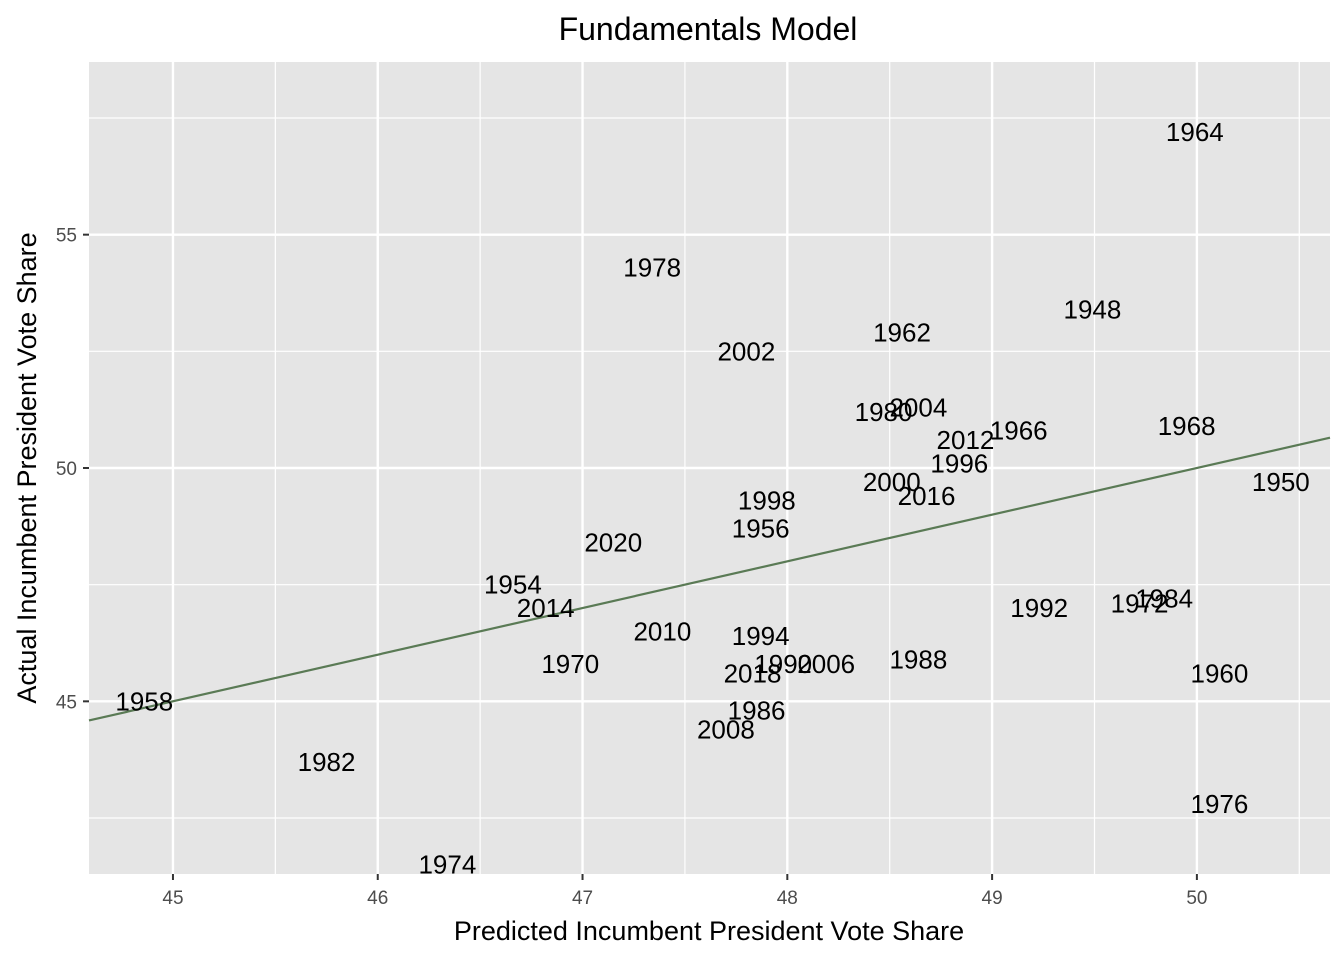  What do you see at coordinates (1219, 804) in the screenshot?
I see `point-label-1976: 1976` at bounding box center [1219, 804].